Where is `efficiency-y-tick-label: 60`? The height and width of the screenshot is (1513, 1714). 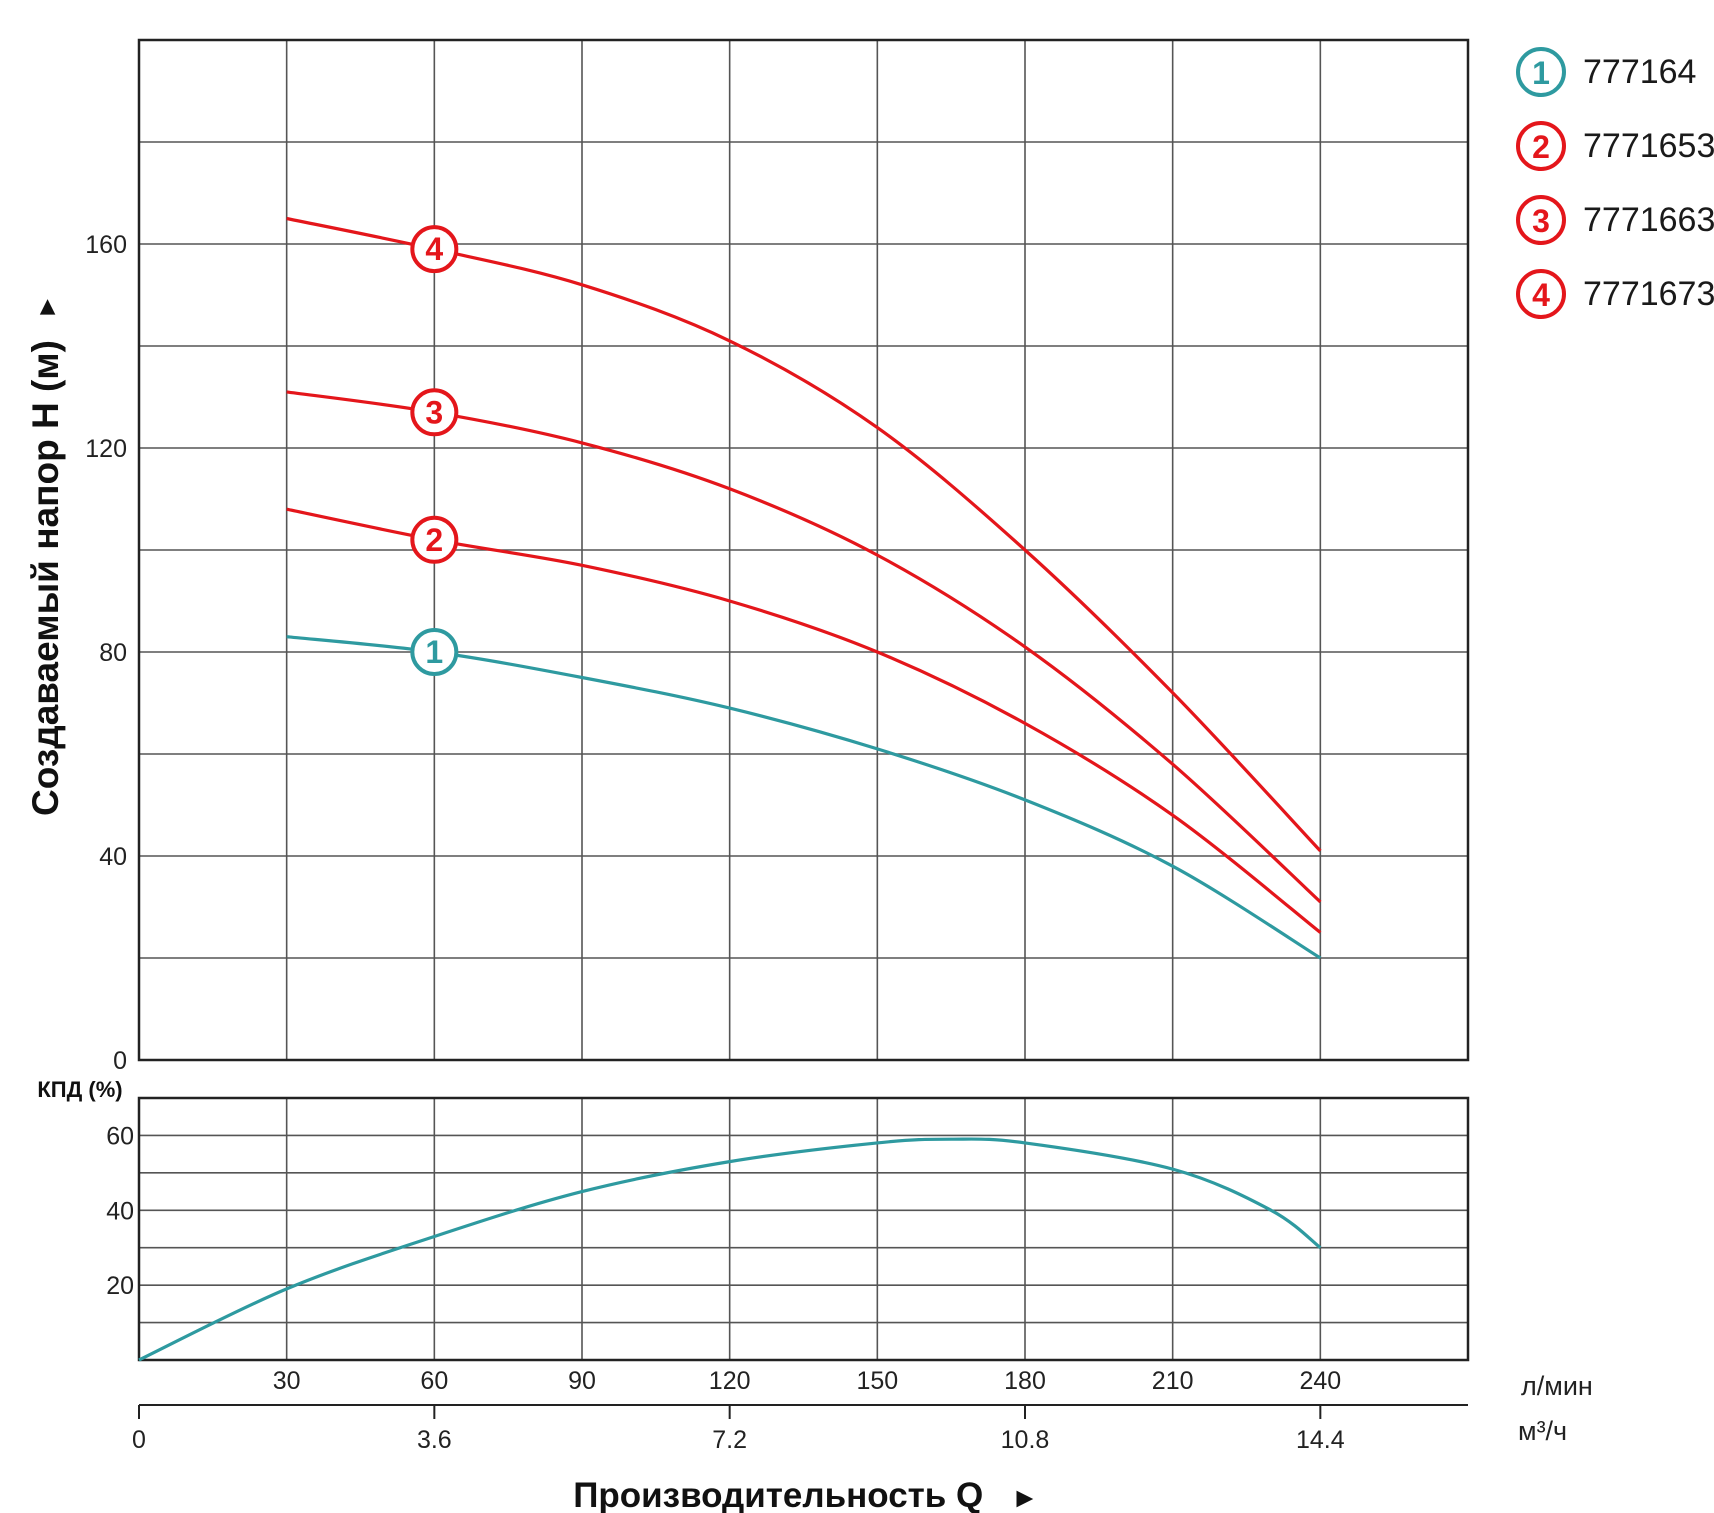 efficiency-y-tick-label: 60 is located at coordinates (120, 1136).